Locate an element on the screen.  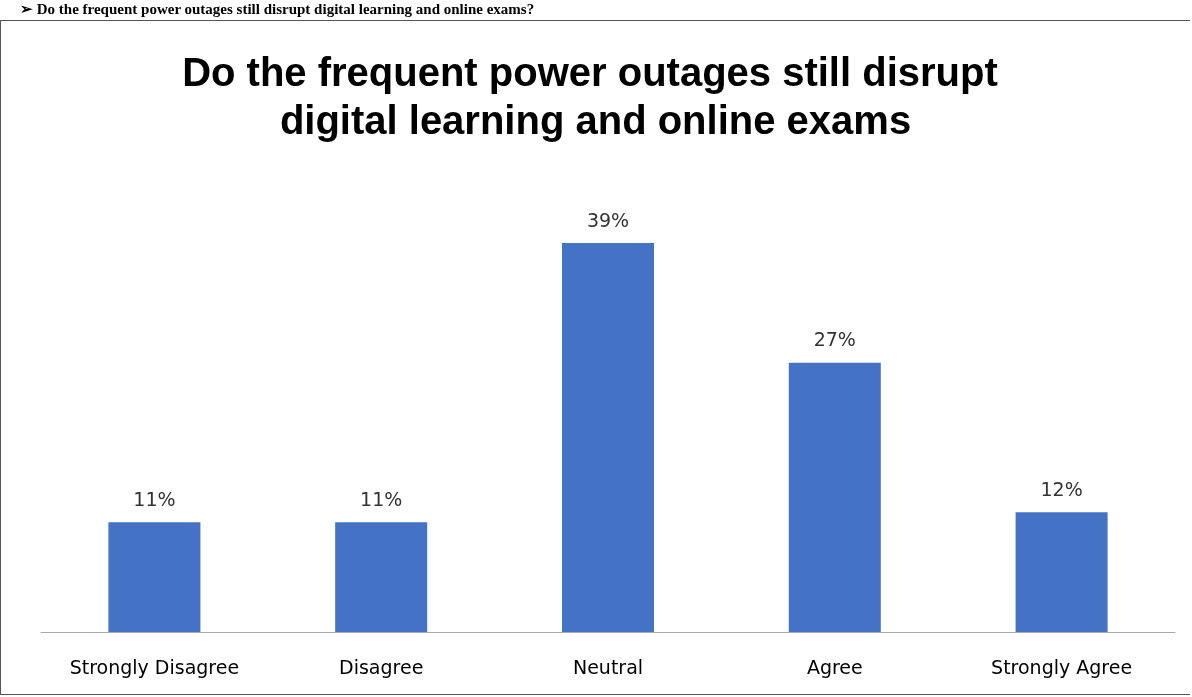
chart-title: Do the frequent power outages still disrupt digital learning and online exams is located at coordinates (595, 96).